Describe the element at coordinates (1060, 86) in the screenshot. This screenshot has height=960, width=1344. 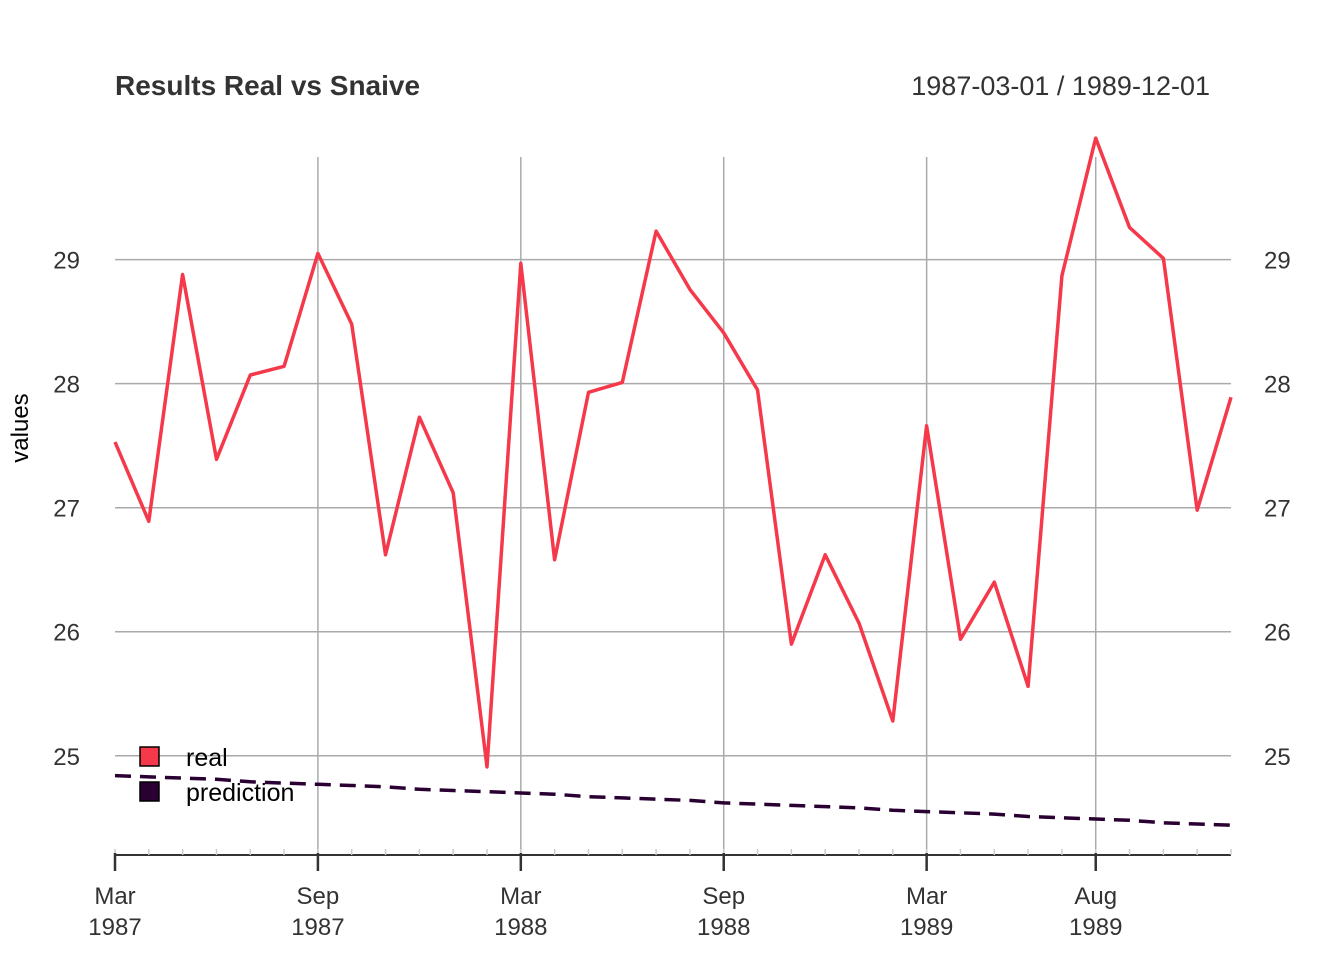
I see `date-range: 1987-03-01 / 1989-12-01` at that location.